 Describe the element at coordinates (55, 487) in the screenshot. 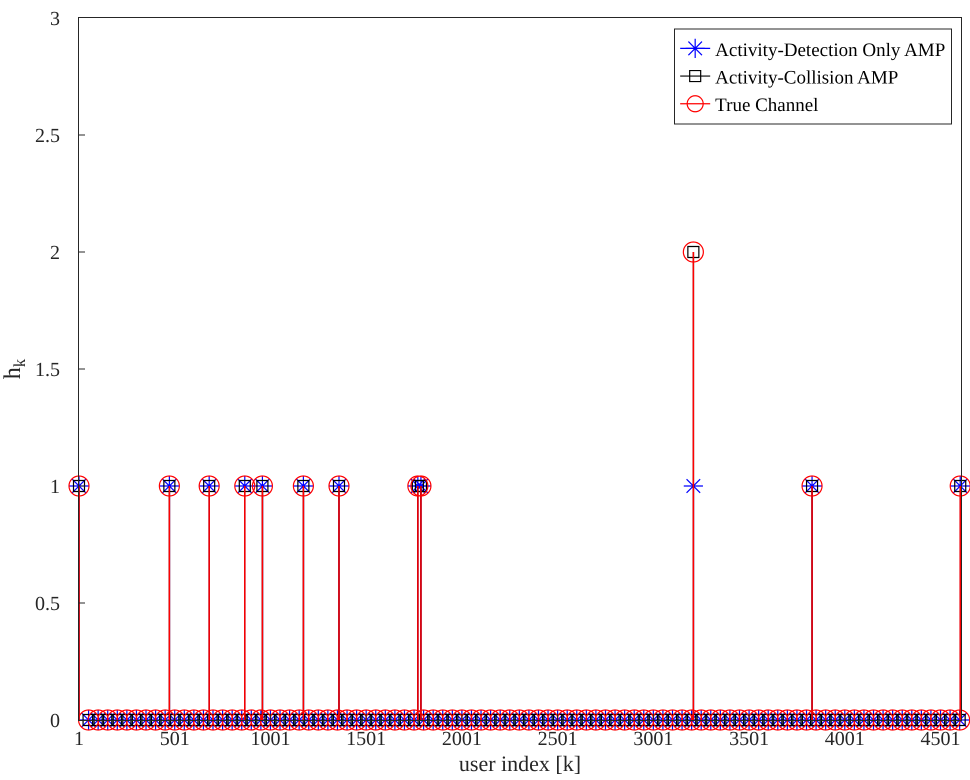

I see `y-tick-label: 1` at that location.